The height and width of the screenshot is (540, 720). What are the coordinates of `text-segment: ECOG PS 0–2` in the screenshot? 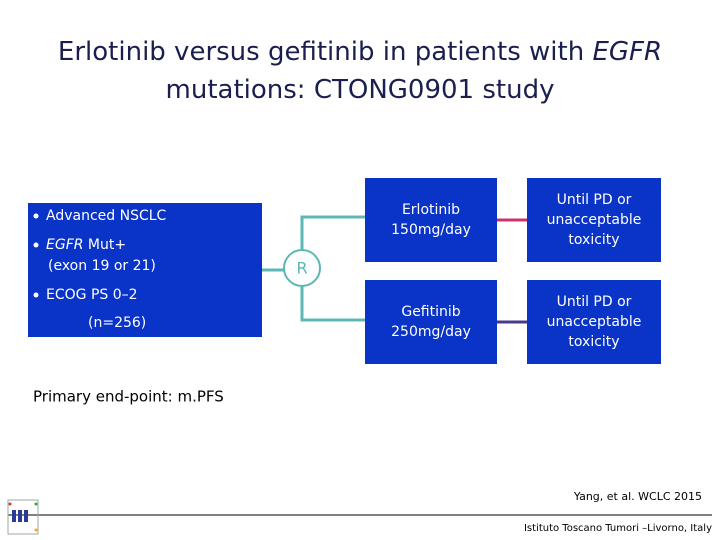 It's located at (92, 295).